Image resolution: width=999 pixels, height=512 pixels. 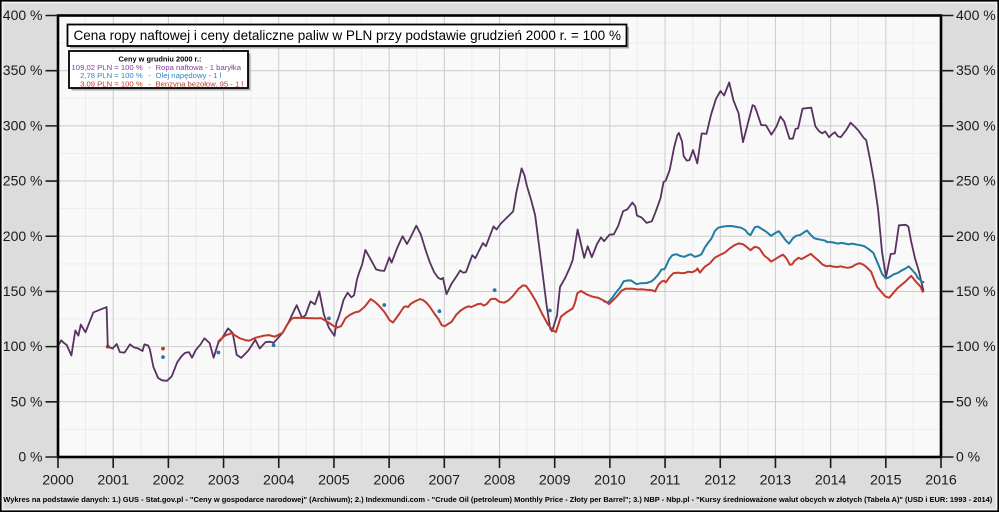 I want to click on svg-text: 2012, so click(x=720, y=481).